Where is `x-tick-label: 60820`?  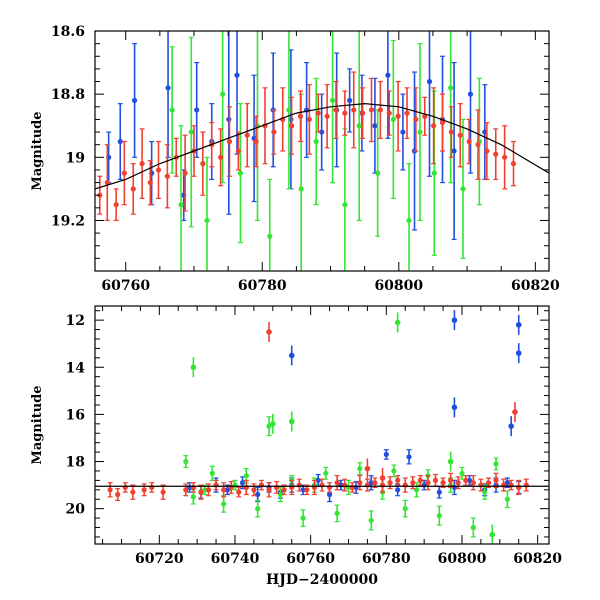 x-tick-label: 60820 is located at coordinates (537, 559).